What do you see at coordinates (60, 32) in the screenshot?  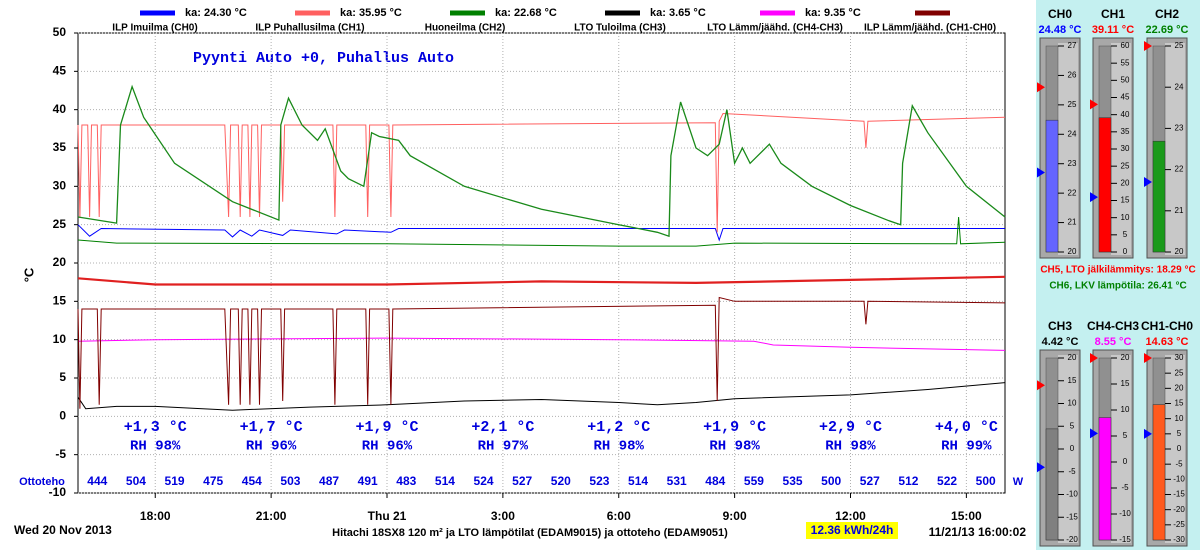 I see `y-tick-label: 50` at bounding box center [60, 32].